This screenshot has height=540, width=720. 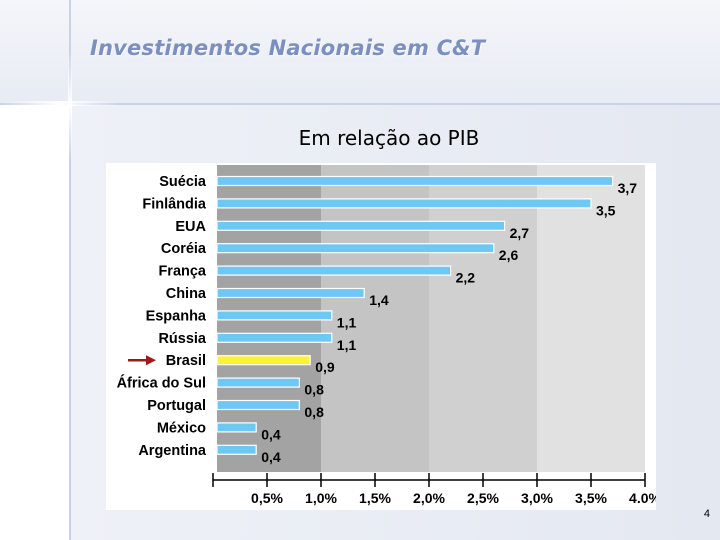 I want to click on value-label-9: 0,9, so click(x=325, y=367).